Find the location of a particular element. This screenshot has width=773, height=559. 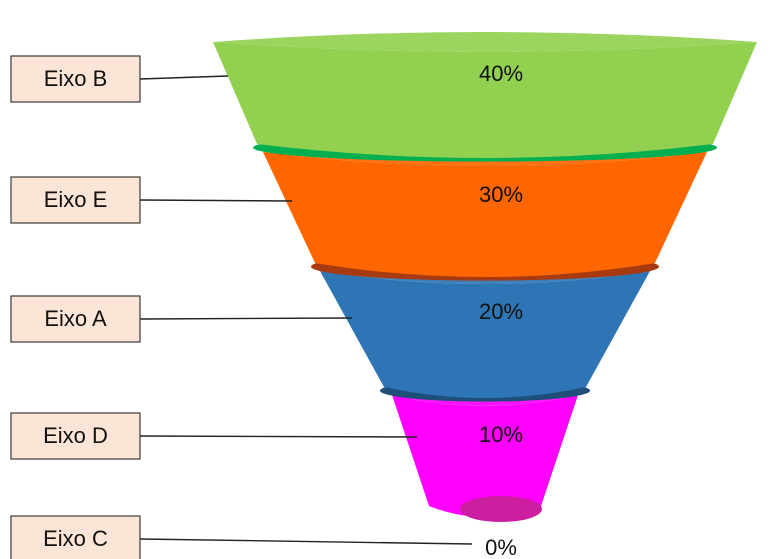

value-label-eixo-a: 20% is located at coordinates (501, 311).